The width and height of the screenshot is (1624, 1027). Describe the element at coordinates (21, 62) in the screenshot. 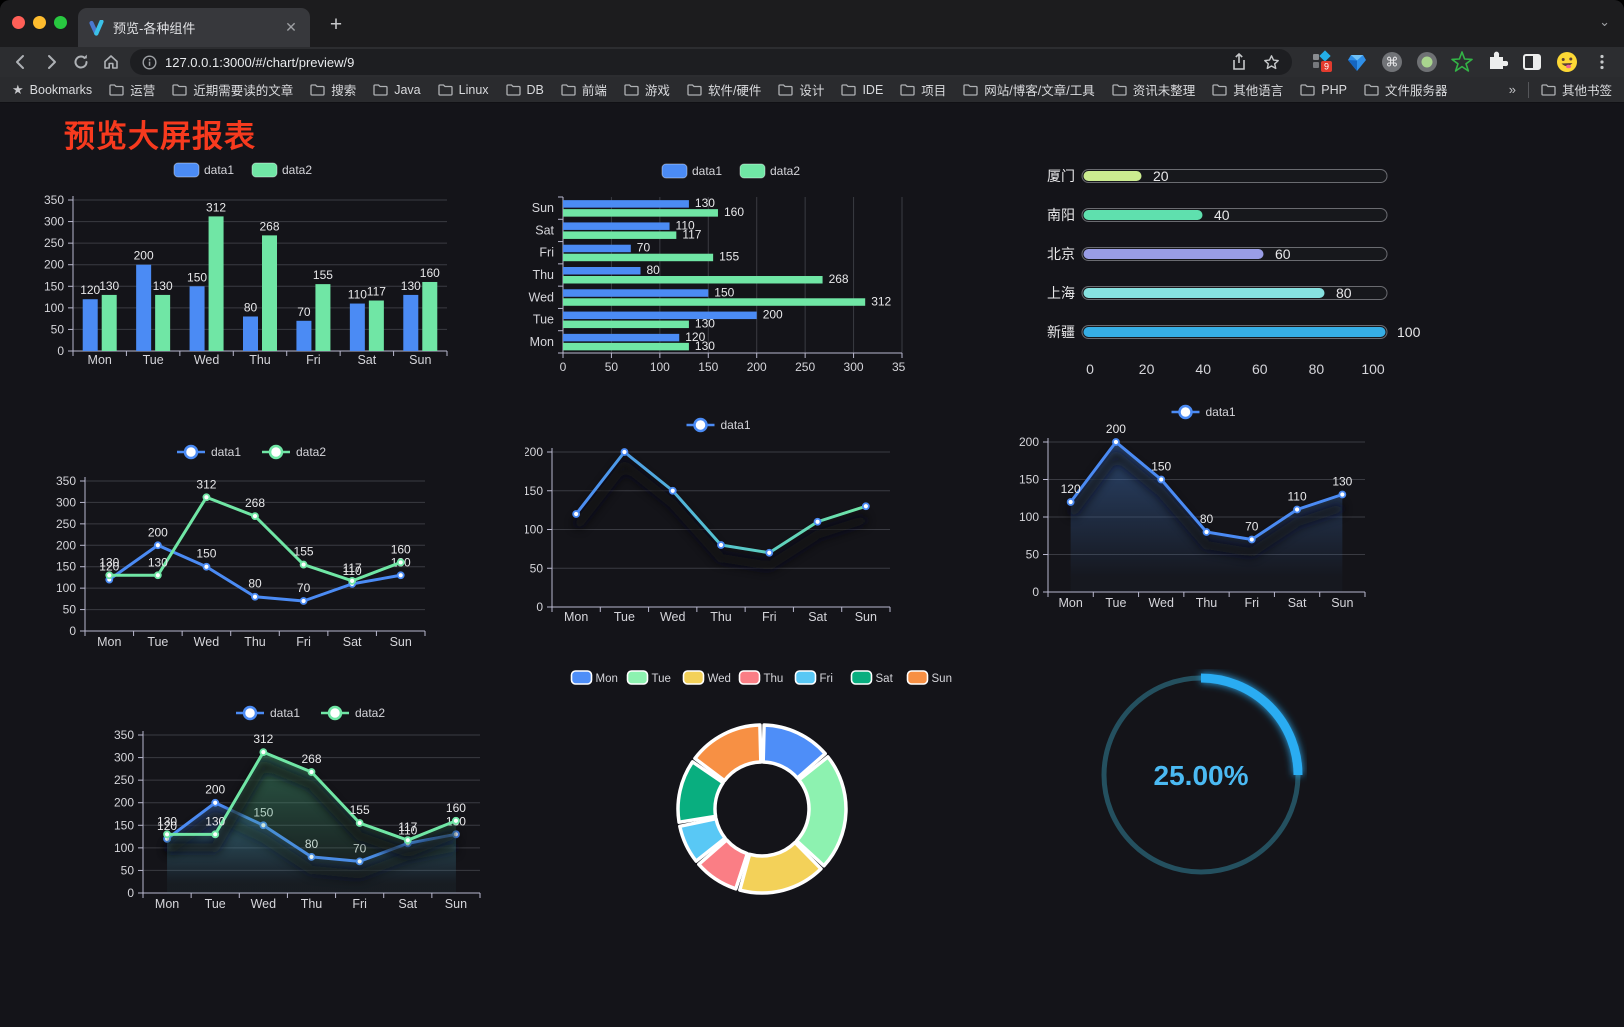

I see `back-button` at that location.